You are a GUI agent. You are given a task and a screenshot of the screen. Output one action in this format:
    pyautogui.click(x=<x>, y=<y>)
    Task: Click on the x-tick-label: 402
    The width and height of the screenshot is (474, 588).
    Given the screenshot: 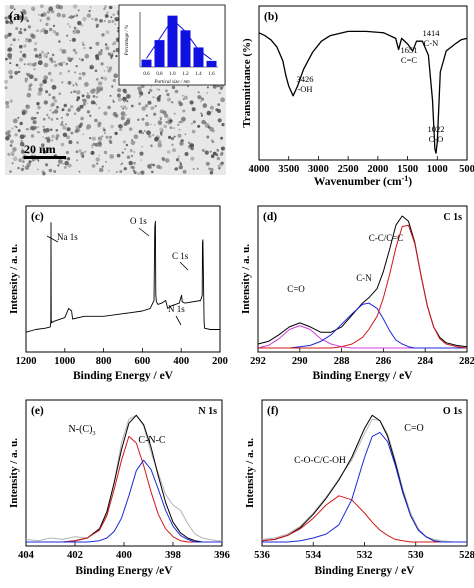 What is the action you would take?
    pyautogui.click(x=75, y=555)
    